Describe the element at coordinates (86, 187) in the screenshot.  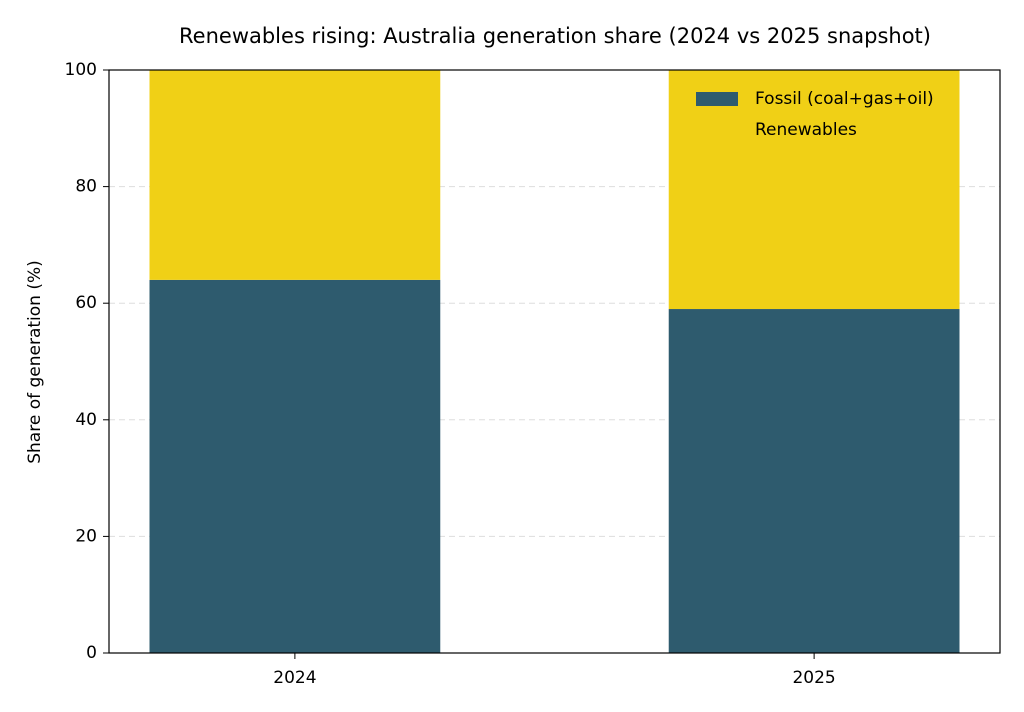
I see `y-tick-label: 80` at that location.